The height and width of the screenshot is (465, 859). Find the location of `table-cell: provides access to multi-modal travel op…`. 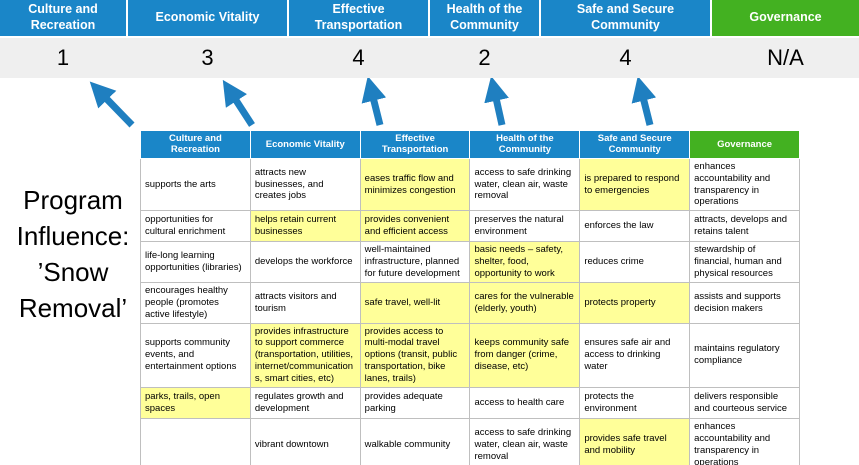

table-cell: provides access to multi-modal travel op… is located at coordinates (415, 355).